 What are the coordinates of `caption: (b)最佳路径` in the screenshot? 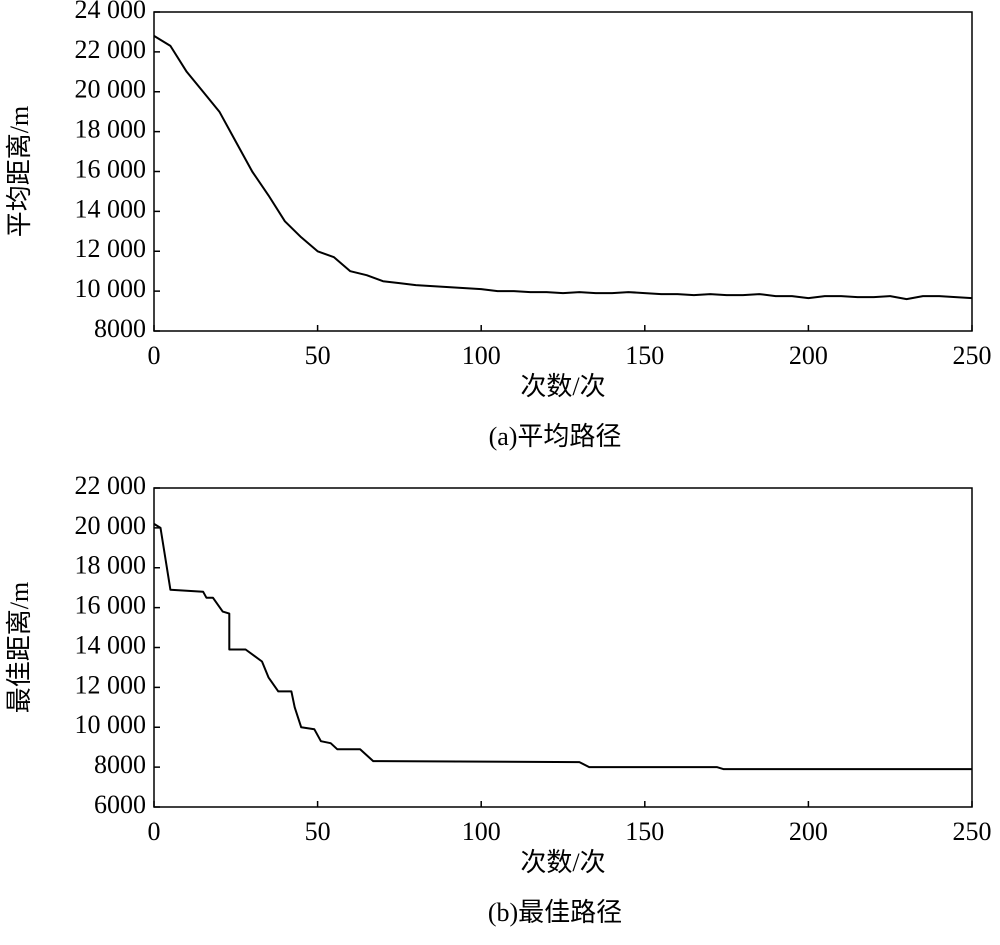 It's located at (555, 912).